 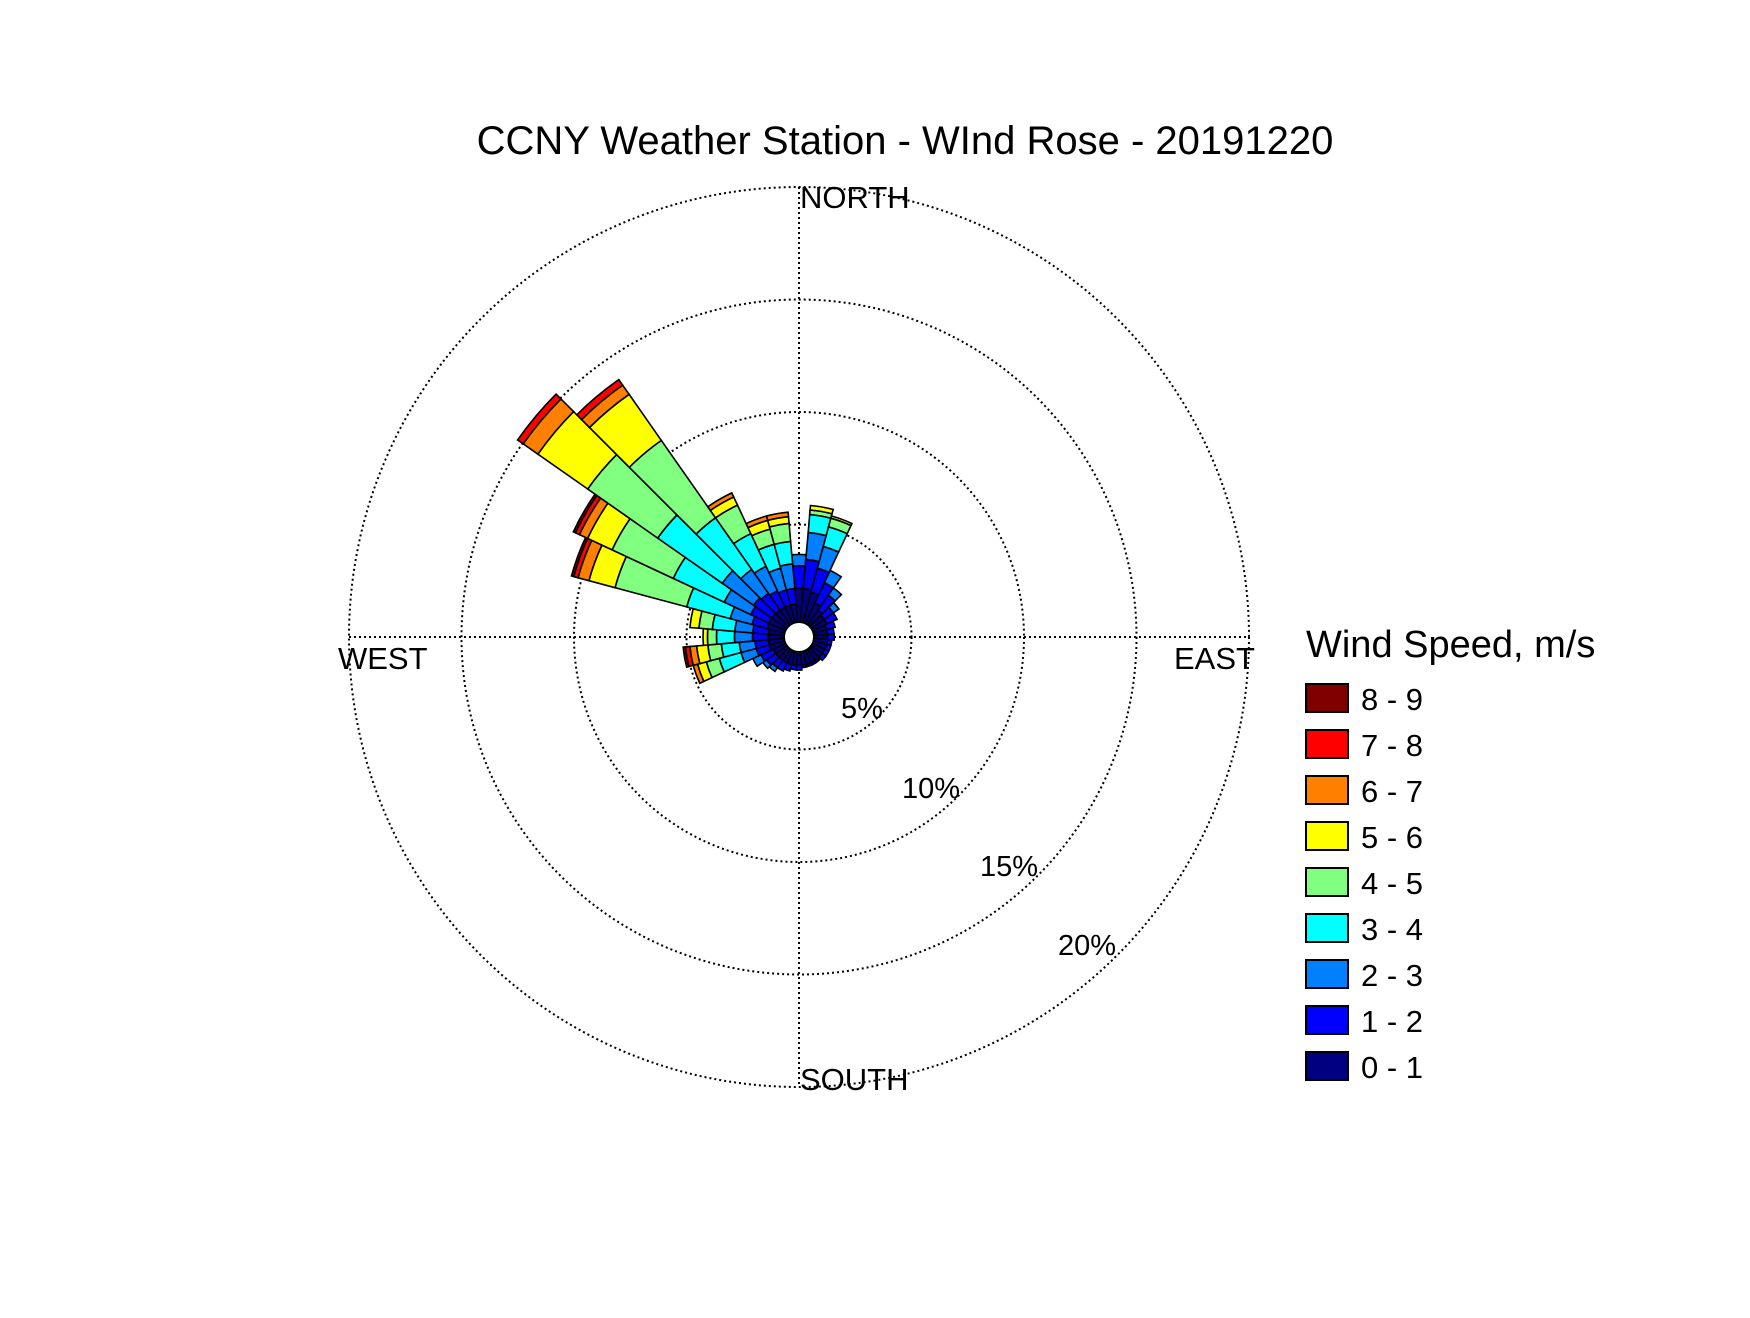 I want to click on south-label: SOUTH, so click(x=854, y=1079).